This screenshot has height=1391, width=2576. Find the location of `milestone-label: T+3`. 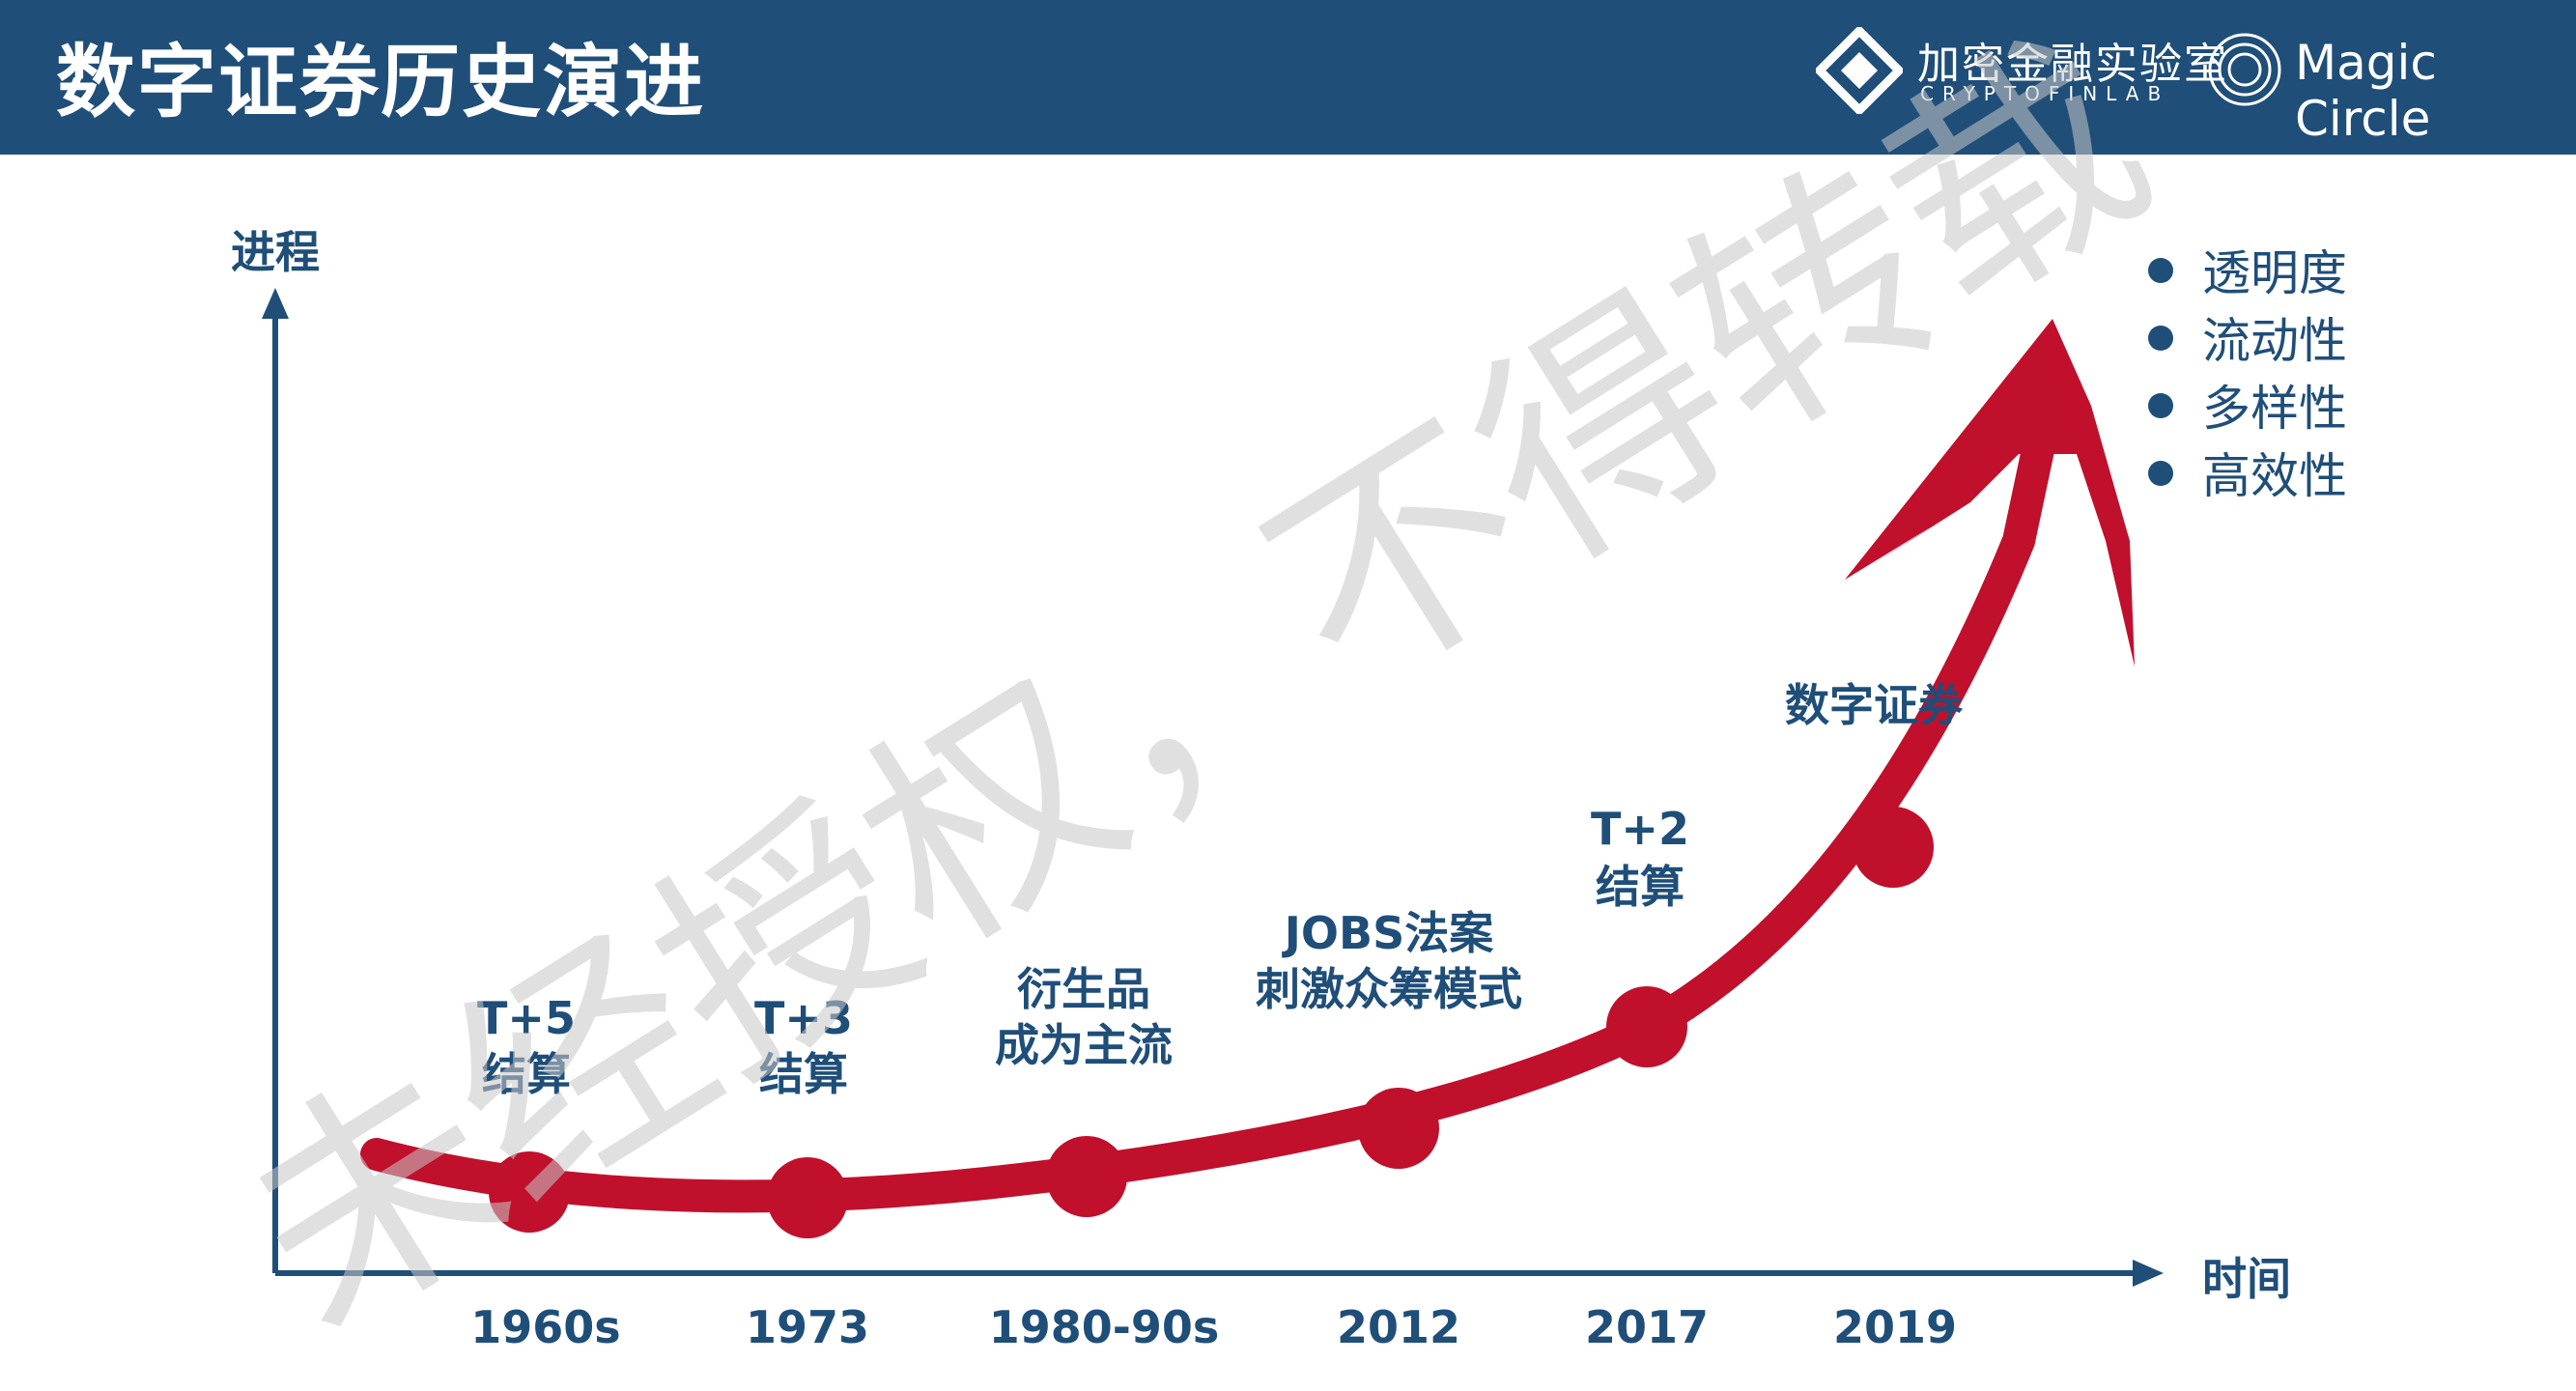

milestone-label: T+3 is located at coordinates (803, 1018).